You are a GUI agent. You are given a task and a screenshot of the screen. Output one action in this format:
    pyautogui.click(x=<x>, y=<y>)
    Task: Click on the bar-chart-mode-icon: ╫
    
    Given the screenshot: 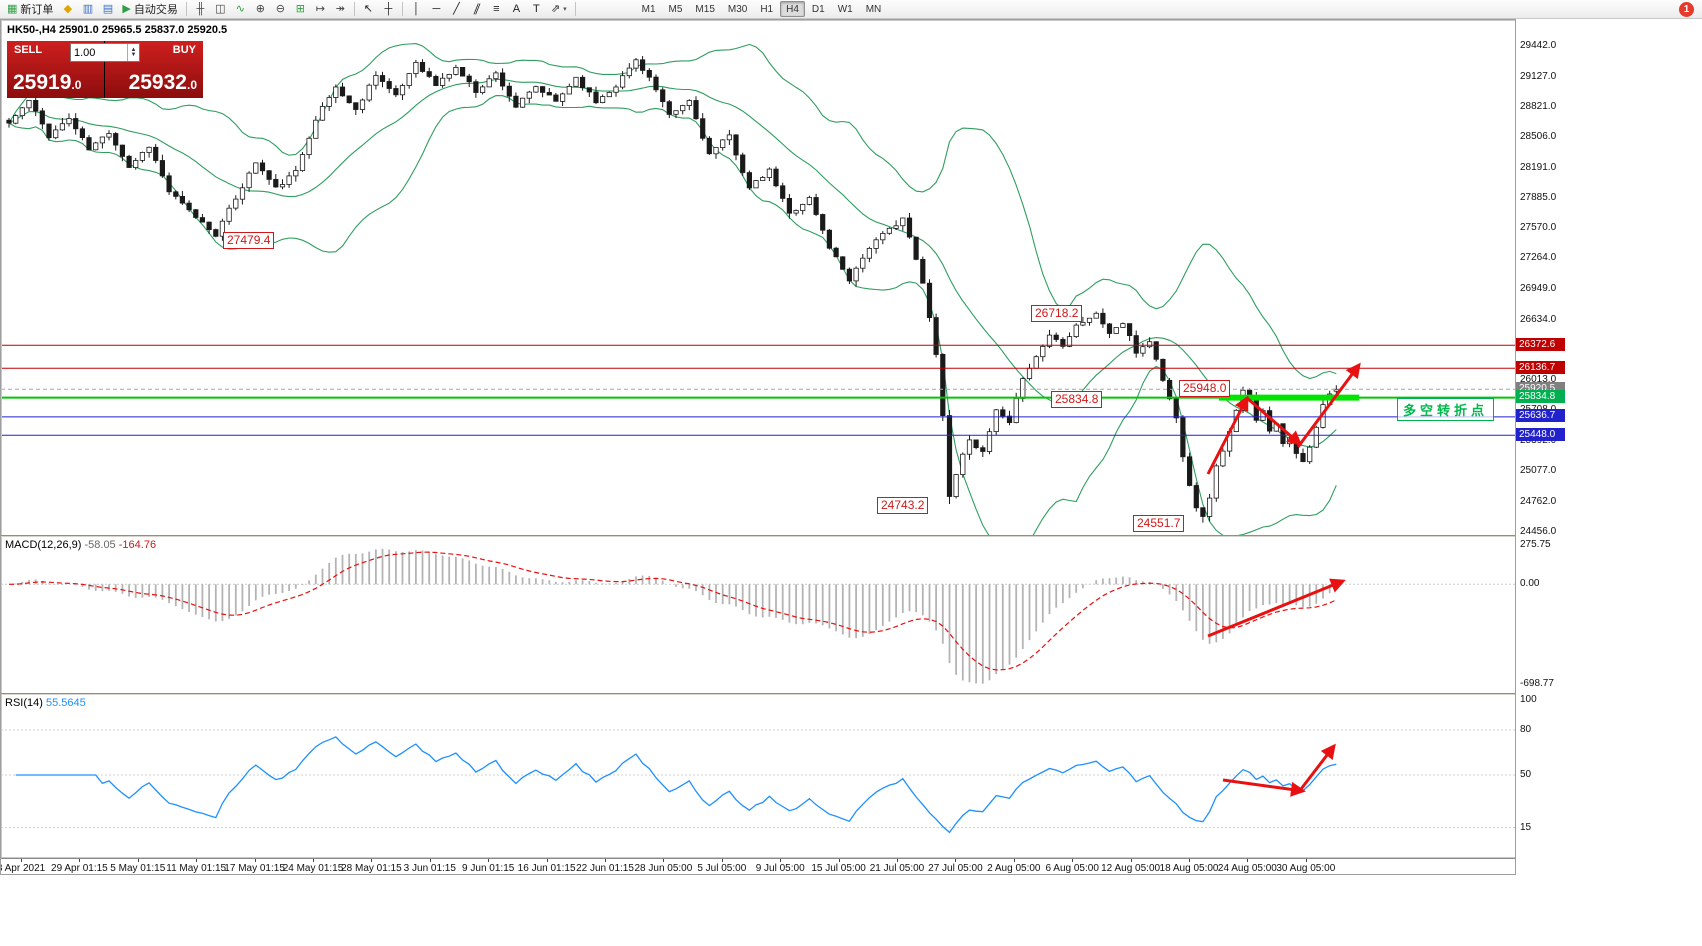 What is the action you would take?
    pyautogui.click(x=200, y=9)
    